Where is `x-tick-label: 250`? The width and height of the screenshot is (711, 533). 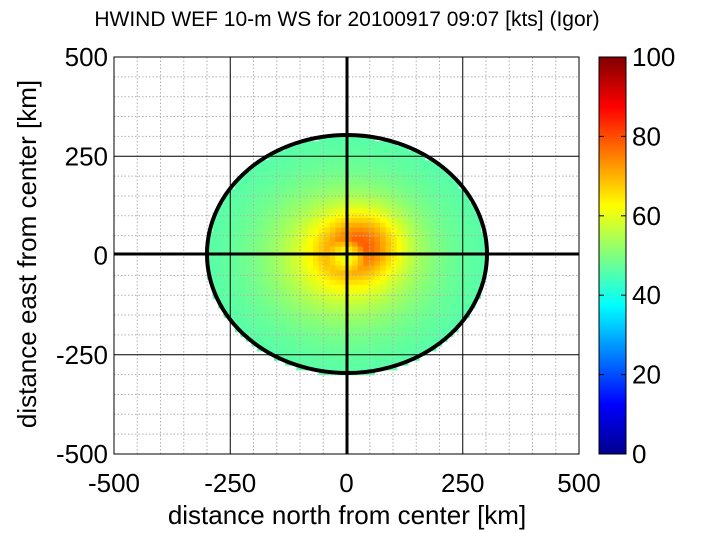
x-tick-label: 250 is located at coordinates (462, 483).